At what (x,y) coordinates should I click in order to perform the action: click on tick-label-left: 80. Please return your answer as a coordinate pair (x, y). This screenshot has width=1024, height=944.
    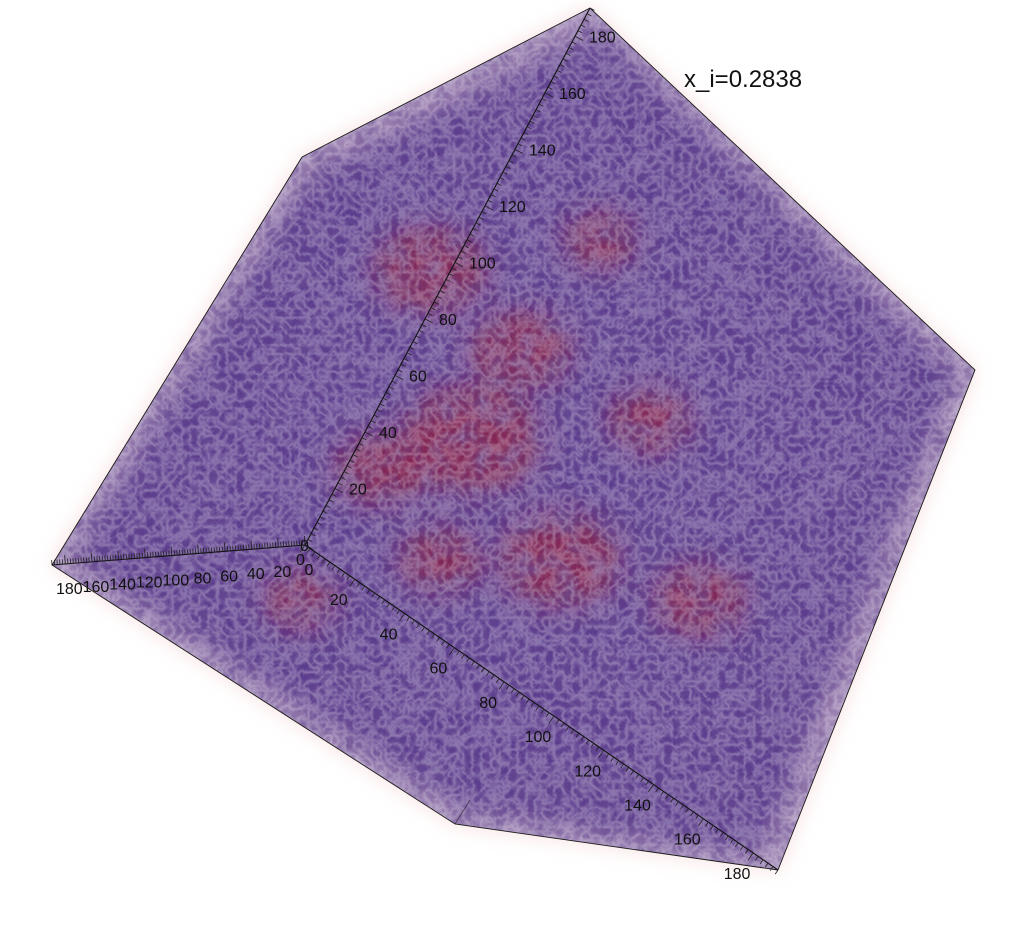
    Looking at the image, I should click on (203, 578).